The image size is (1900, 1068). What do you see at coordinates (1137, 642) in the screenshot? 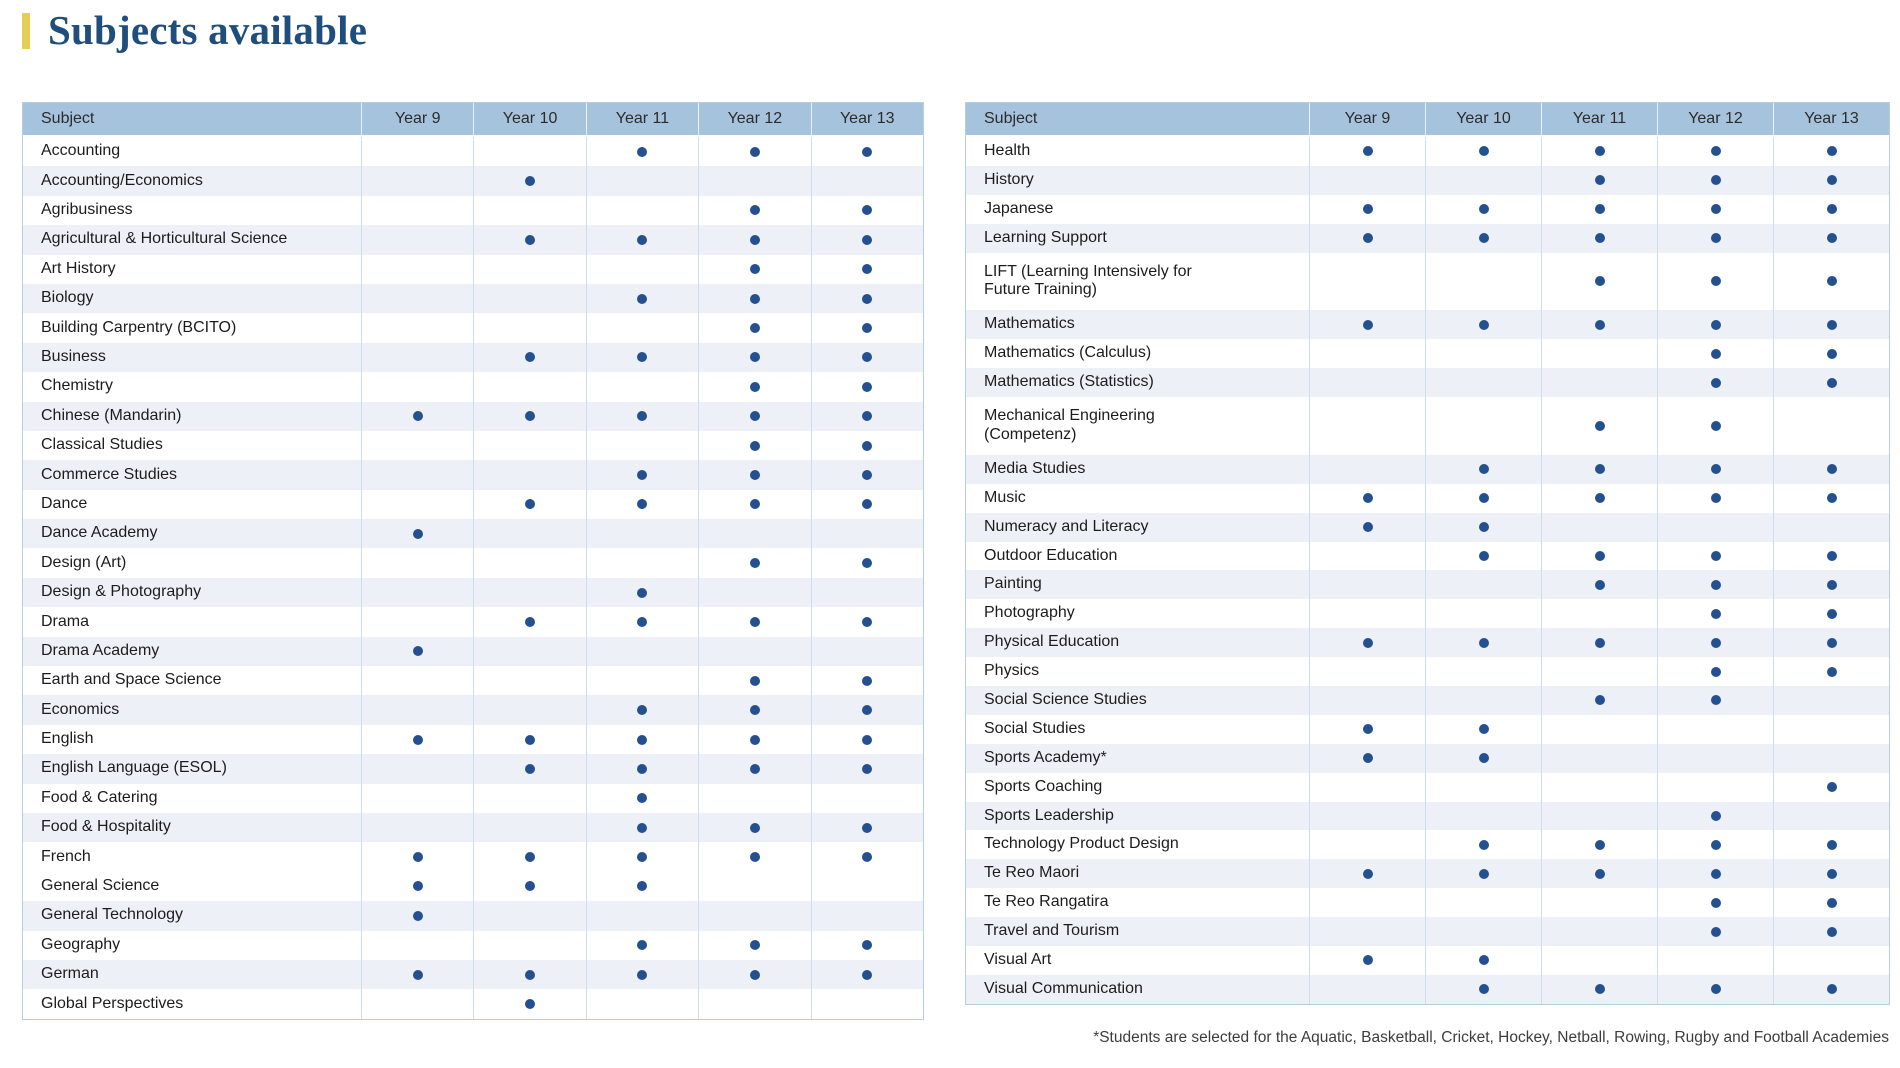
I see `subject-cell: Physical Education` at bounding box center [1137, 642].